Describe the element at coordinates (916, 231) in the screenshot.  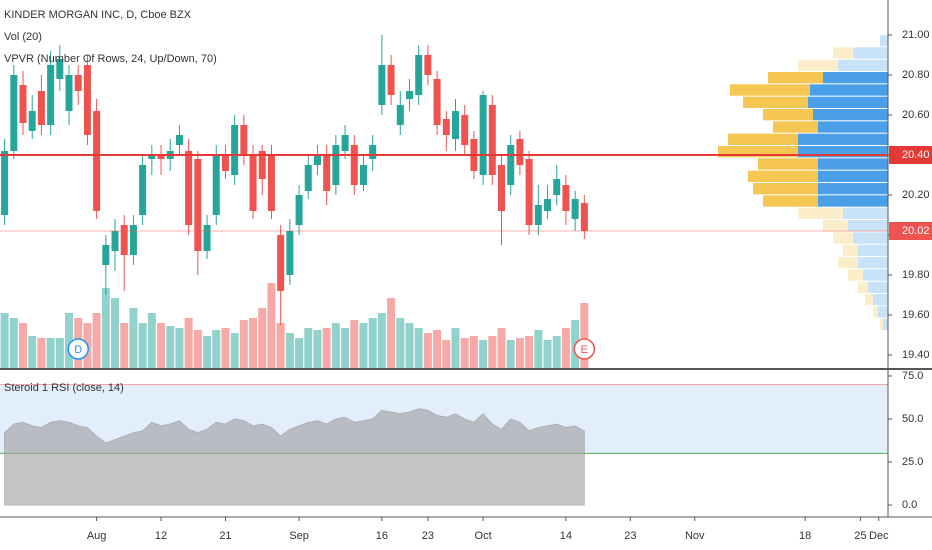
I see `price-label: 20.02` at that location.